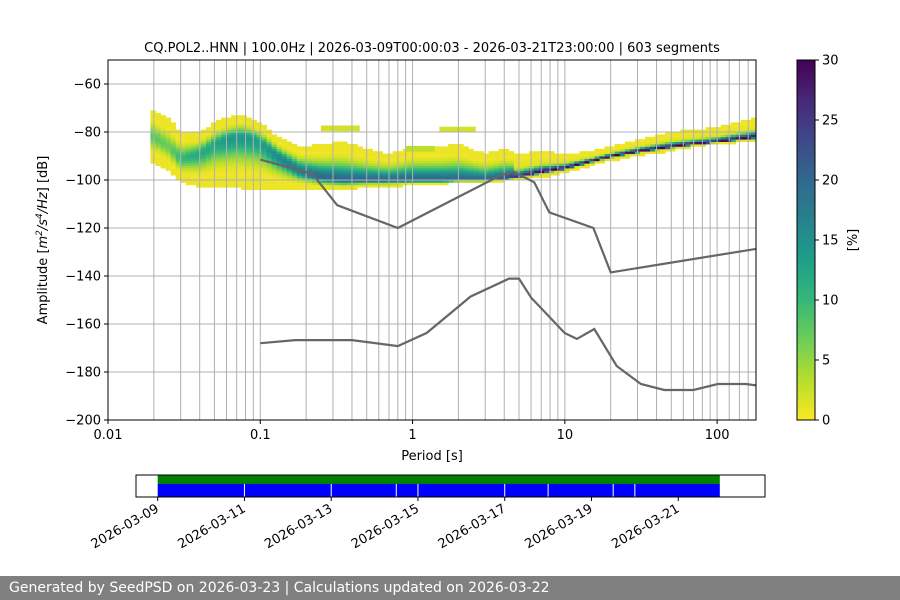 This screenshot has height=600, width=900. I want to click on y-tick-label: −60, so click(87, 85).